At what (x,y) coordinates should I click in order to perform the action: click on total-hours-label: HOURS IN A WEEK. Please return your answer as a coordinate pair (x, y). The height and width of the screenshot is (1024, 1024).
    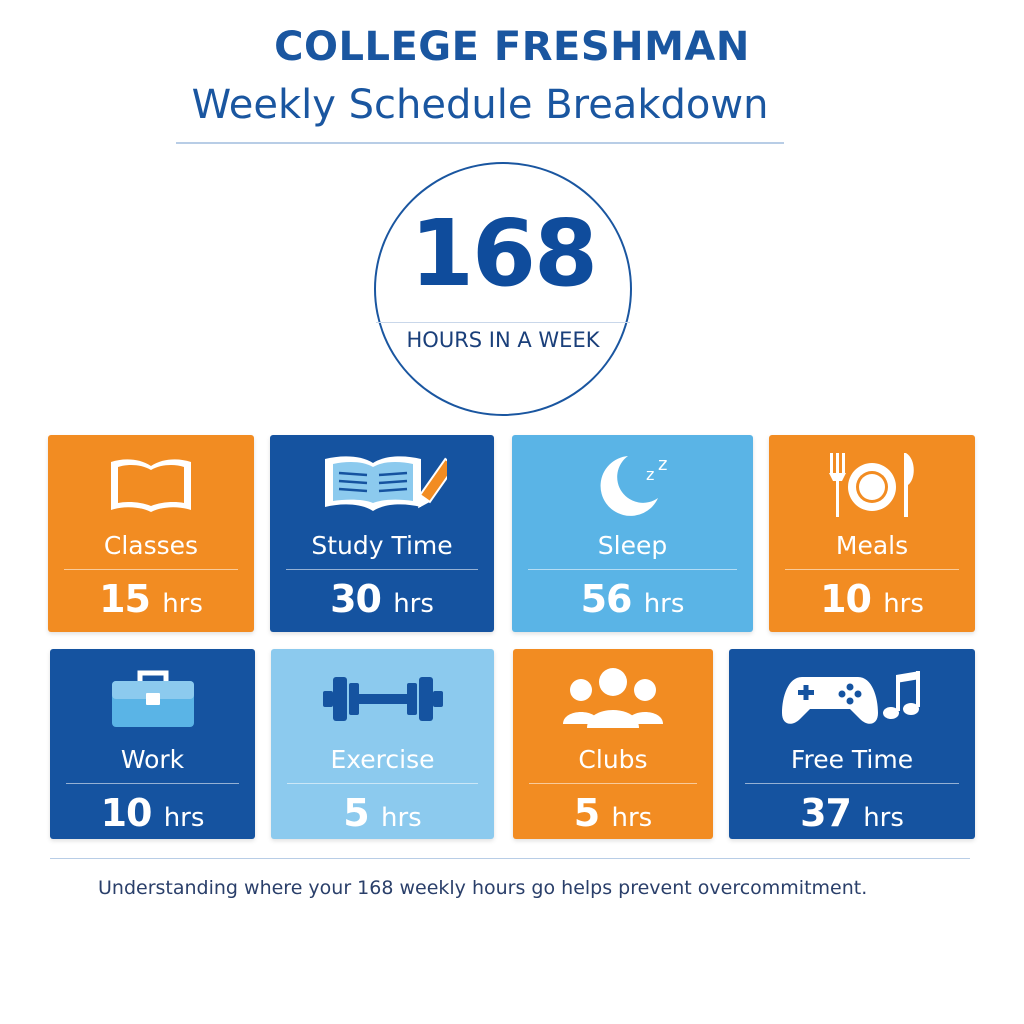
    Looking at the image, I should click on (503, 340).